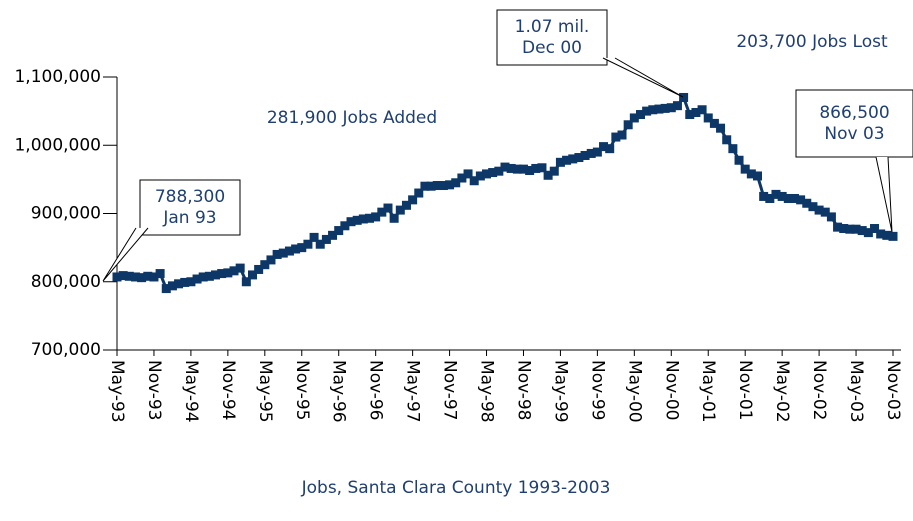 This screenshot has height=521, width=913. What do you see at coordinates (854, 134) in the screenshot?
I see `callout-text: Nov 03` at bounding box center [854, 134].